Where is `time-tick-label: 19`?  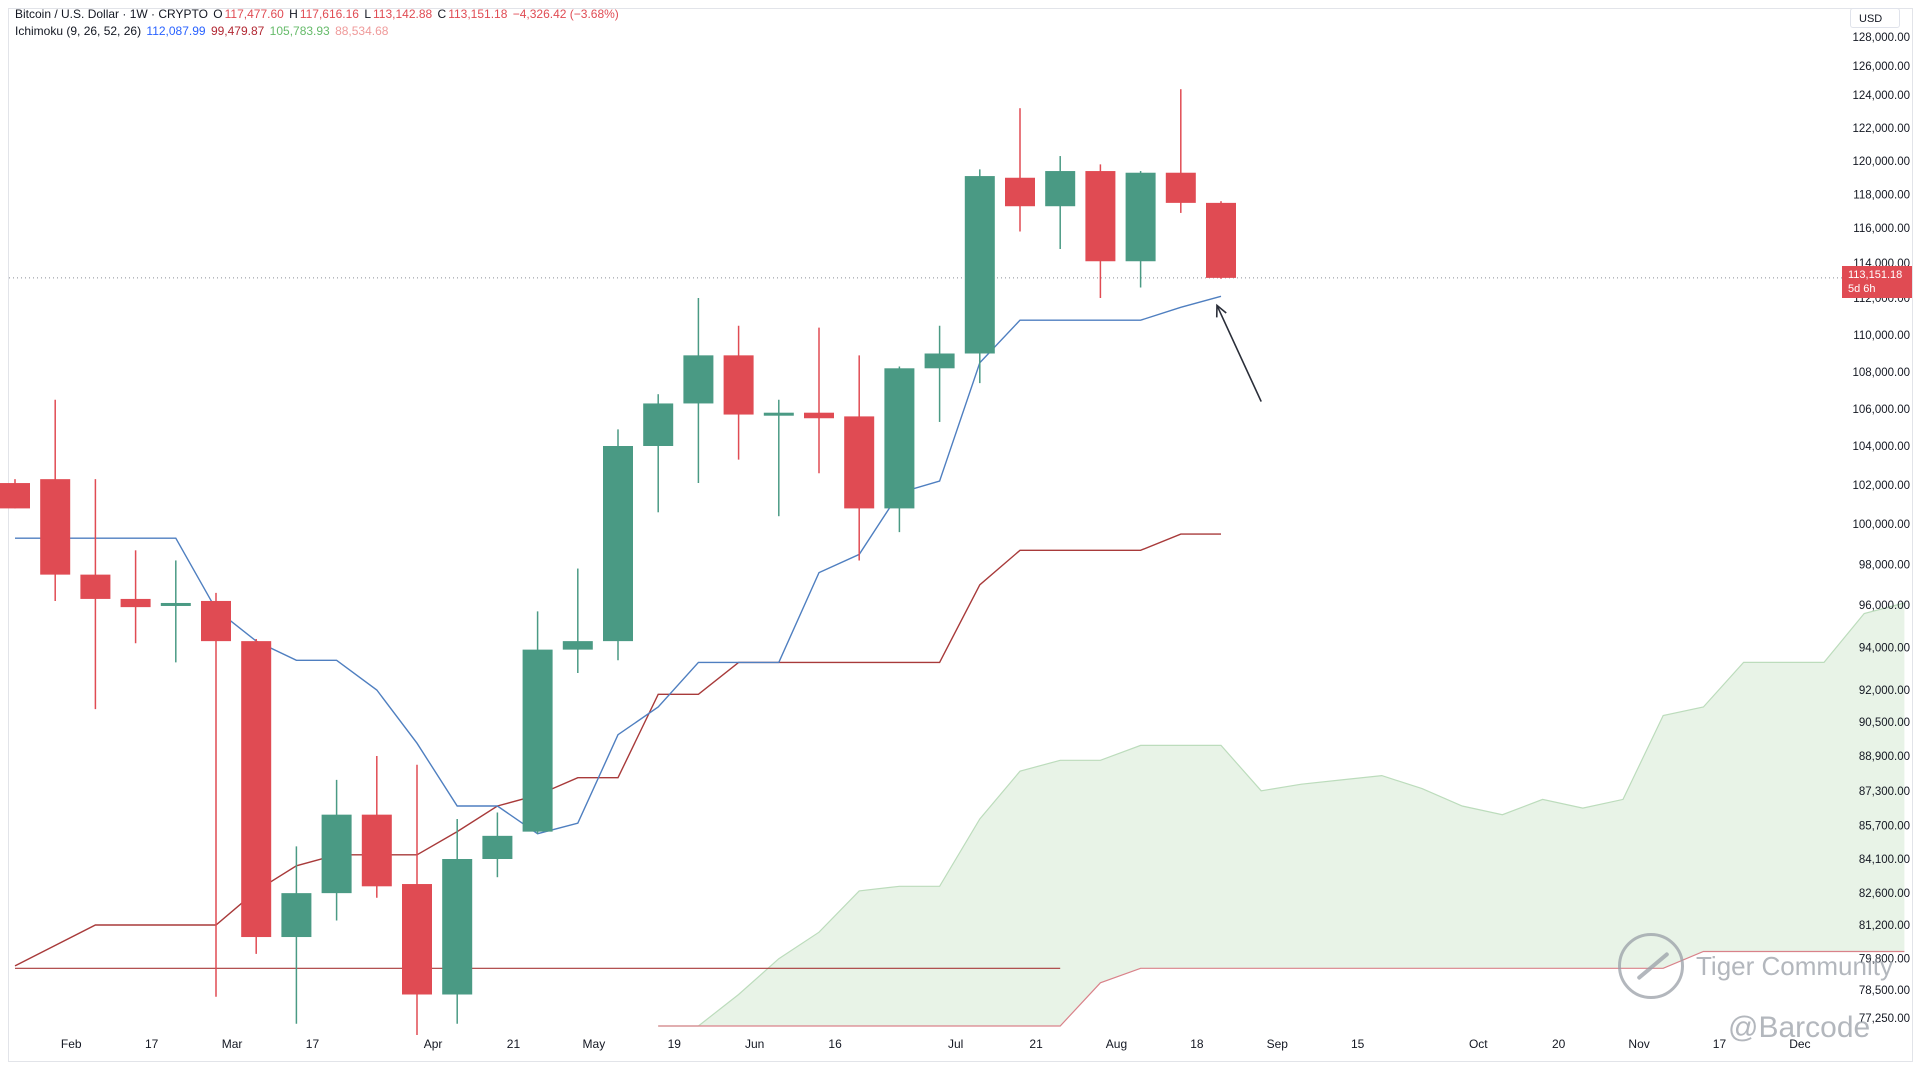 time-tick-label: 19 is located at coordinates (675, 1044).